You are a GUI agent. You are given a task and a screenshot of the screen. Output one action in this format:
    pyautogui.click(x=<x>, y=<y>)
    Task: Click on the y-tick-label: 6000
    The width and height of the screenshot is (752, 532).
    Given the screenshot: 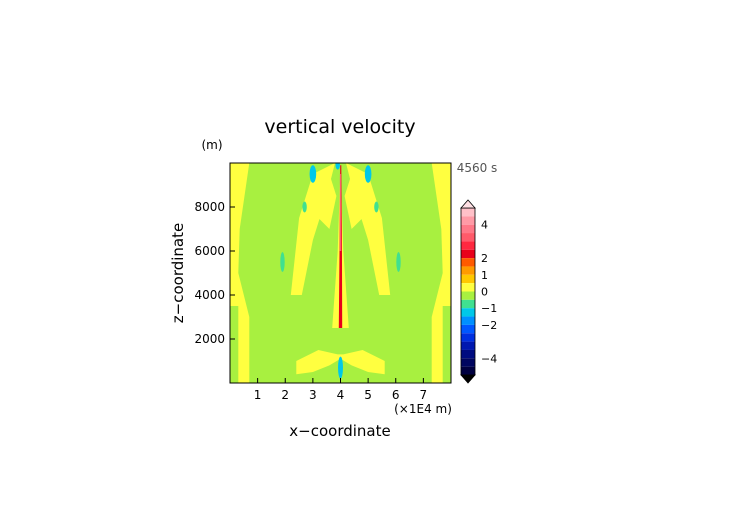 What is the action you would take?
    pyautogui.click(x=209, y=251)
    